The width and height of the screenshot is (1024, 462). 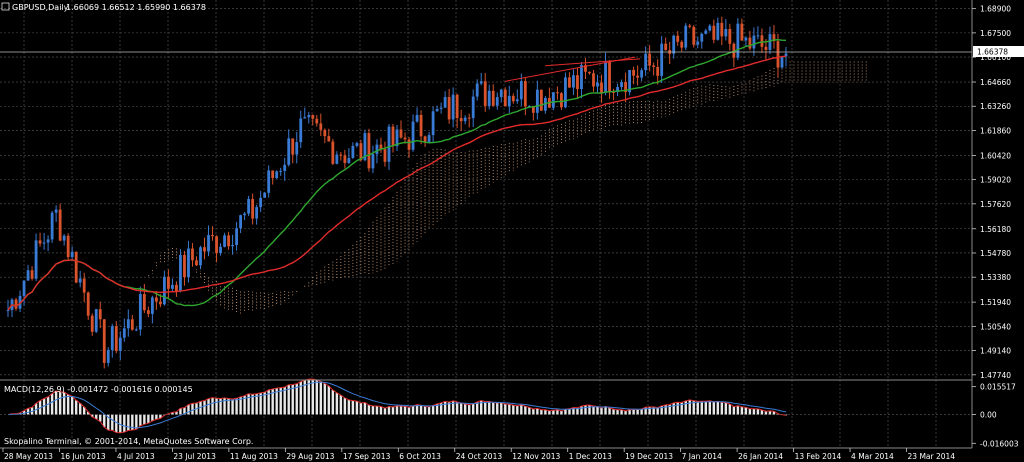 I want to click on price-tick-label: 1.68900, so click(x=995, y=9).